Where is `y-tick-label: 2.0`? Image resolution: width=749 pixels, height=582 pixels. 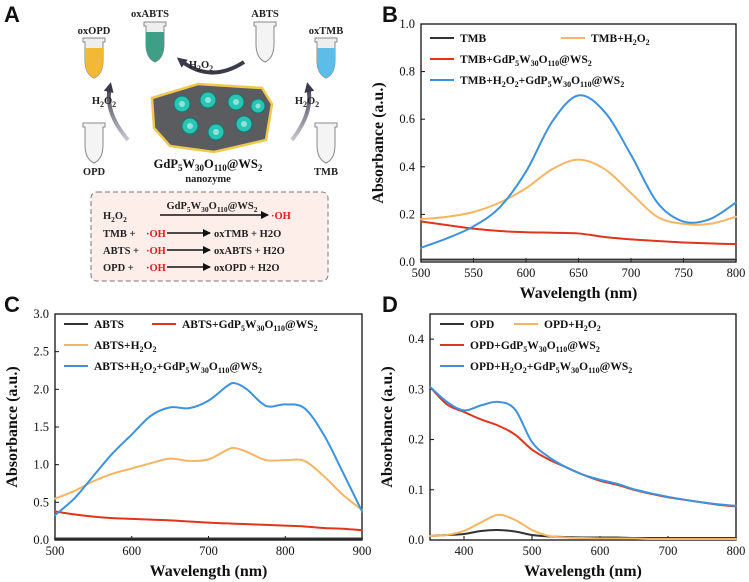
y-tick-label: 2.0 is located at coordinates (41, 389).